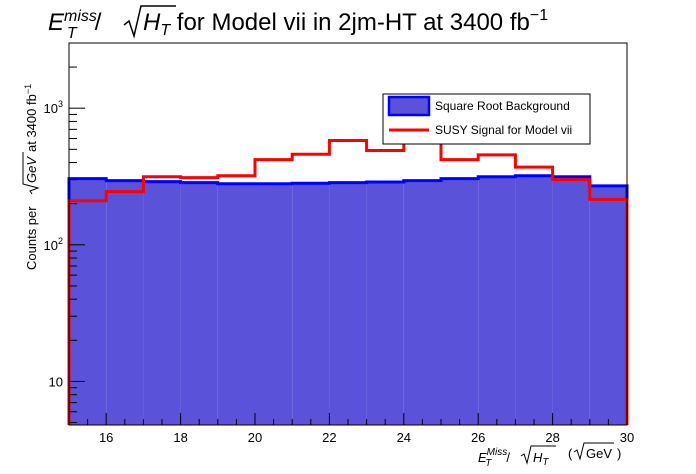 This screenshot has height=474, width=696. I want to click on y-tick-label: 10³, so click(53, 107).